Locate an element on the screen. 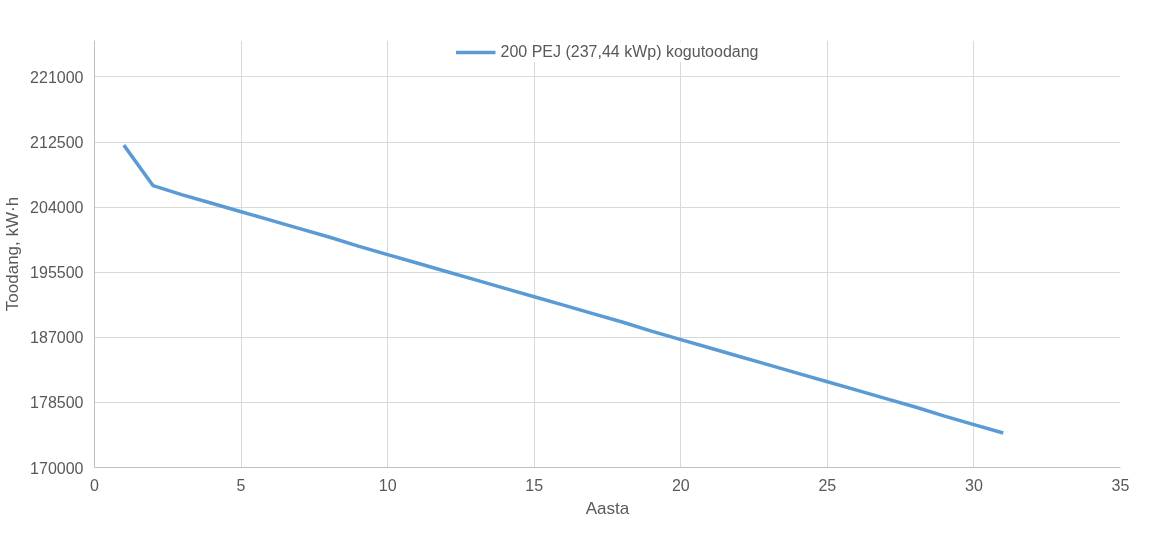 The image size is (1169, 538). y-tick-label: 178500 is located at coordinates (57, 403).